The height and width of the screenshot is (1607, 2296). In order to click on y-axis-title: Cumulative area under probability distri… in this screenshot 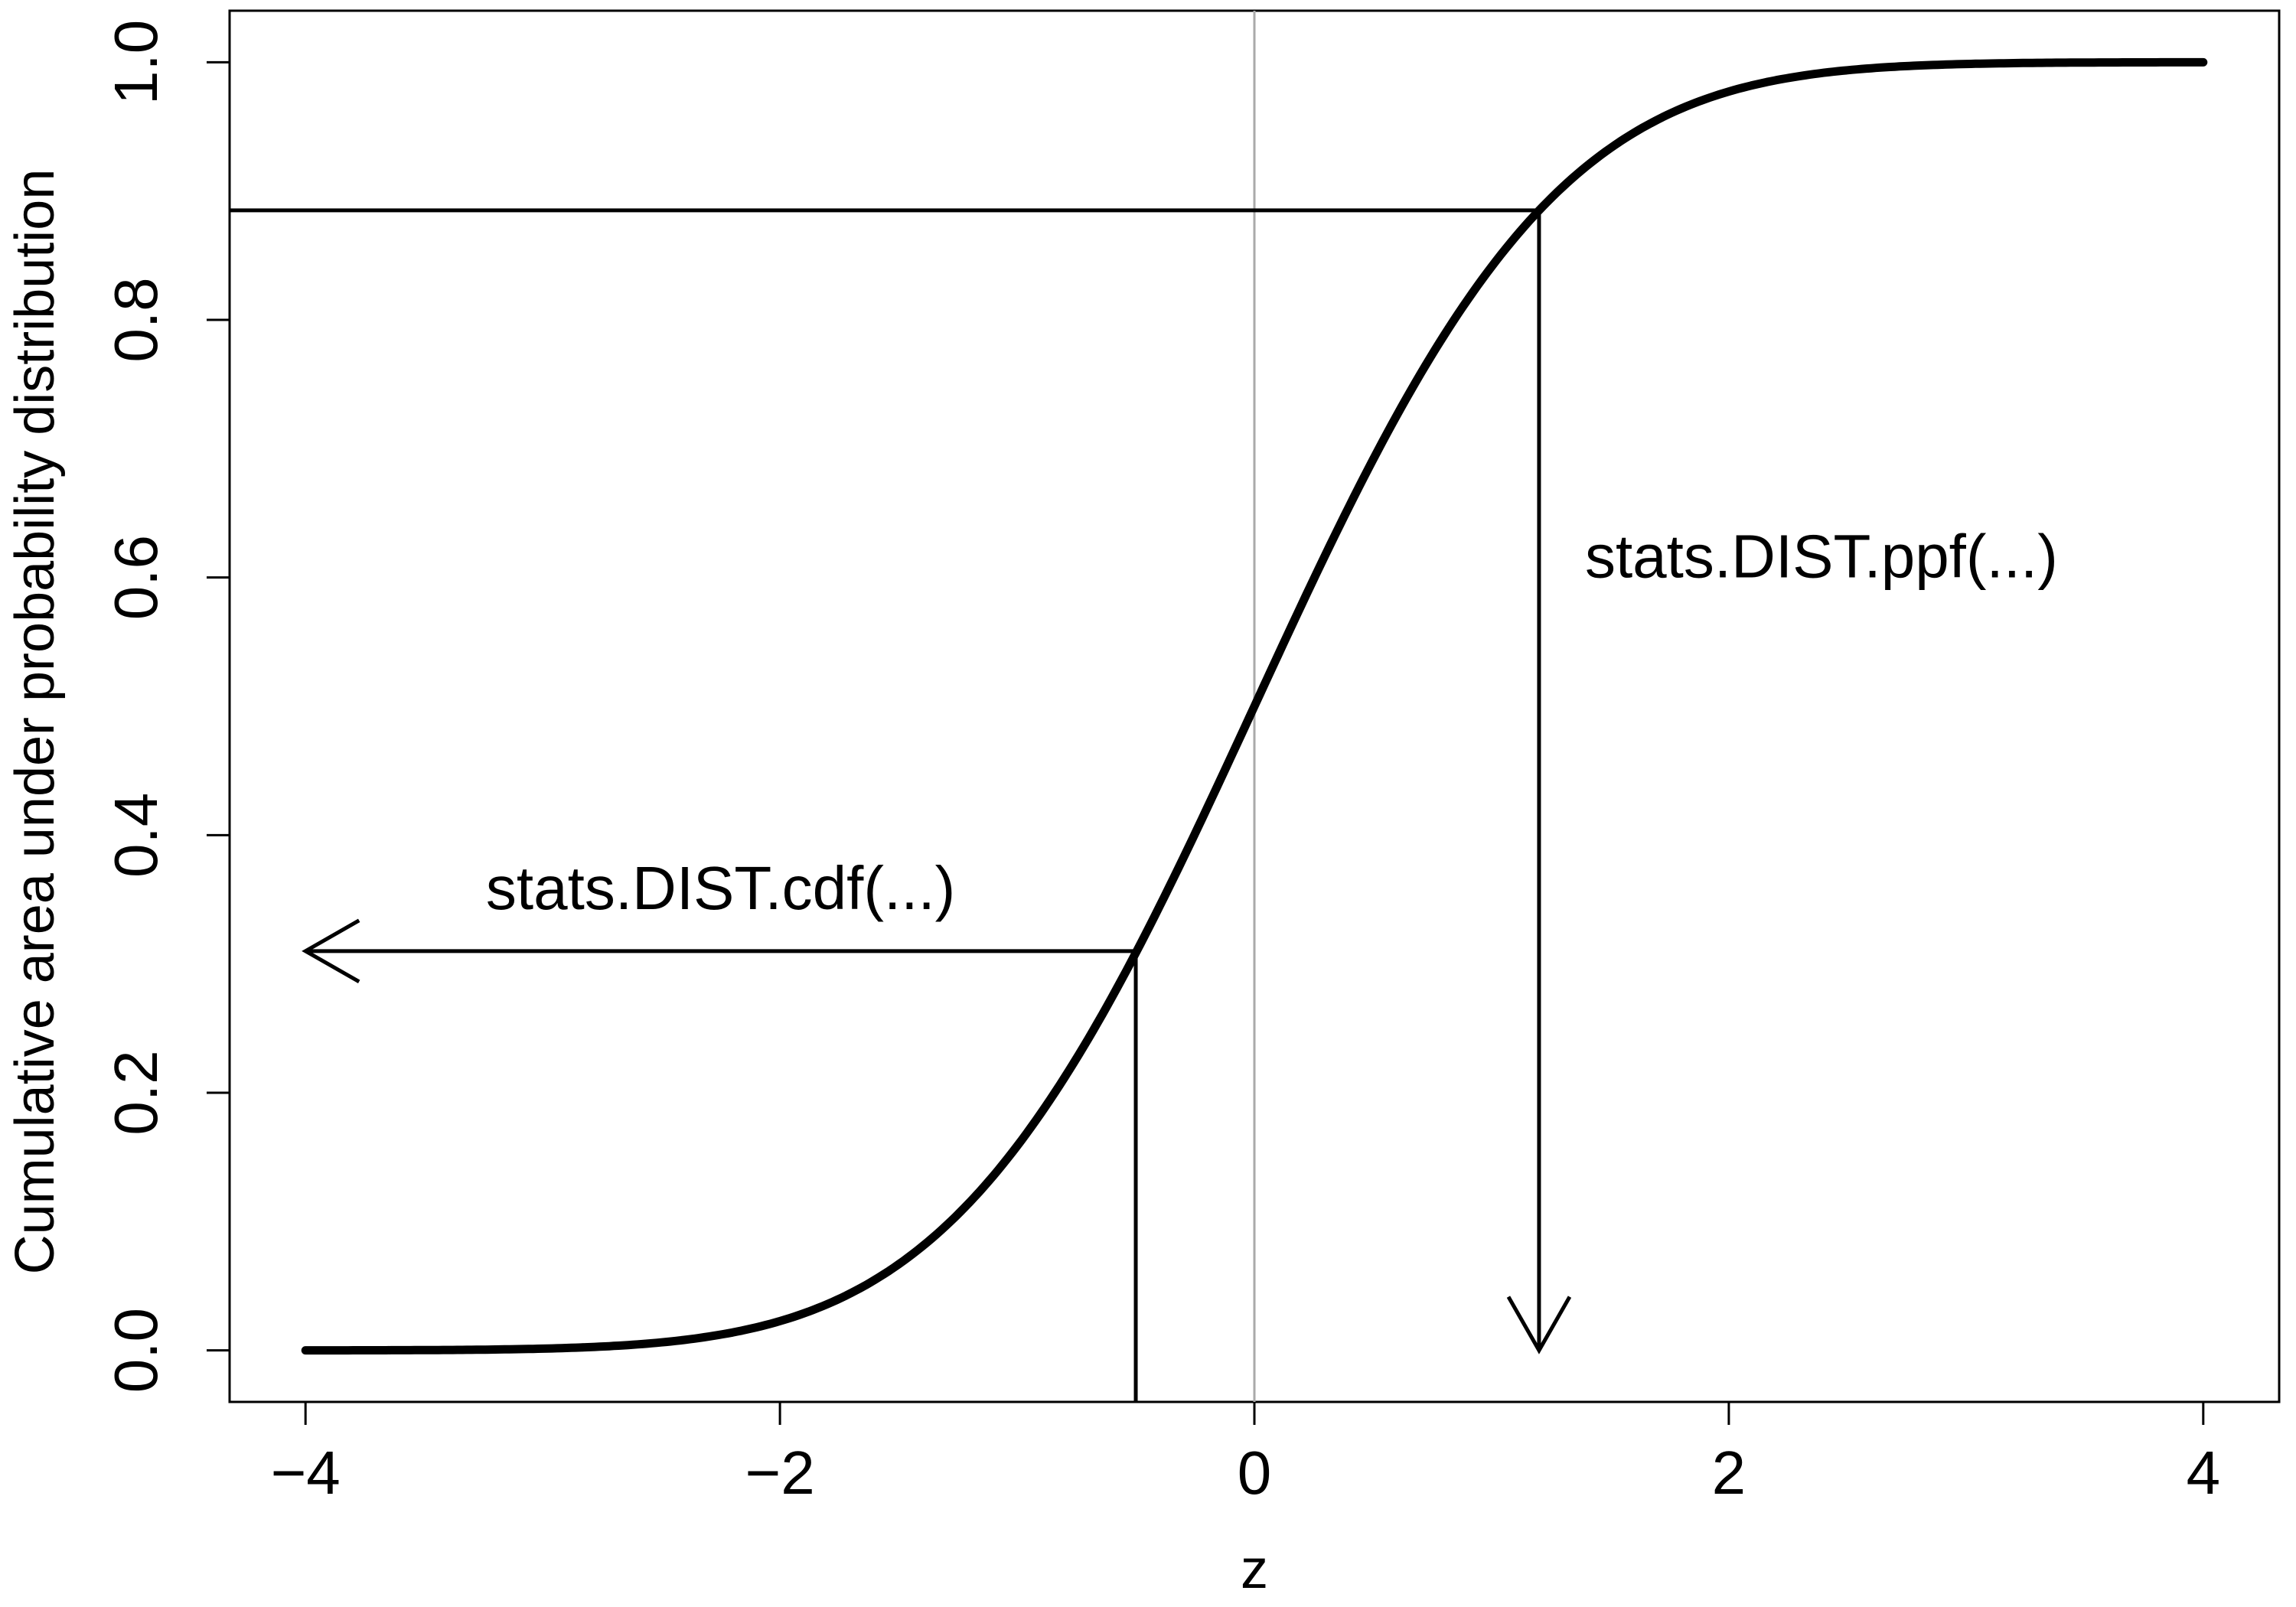, I will do `click(35, 722)`.